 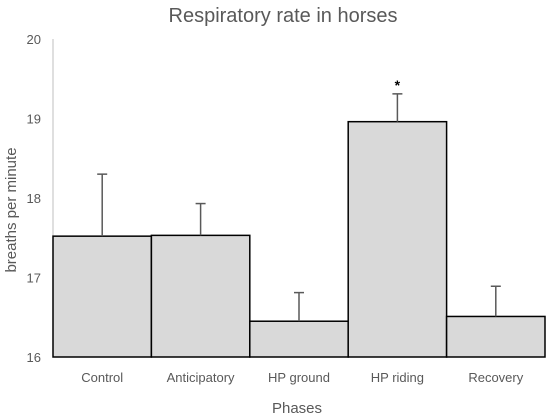 What do you see at coordinates (34, 278) in the screenshot?
I see `y-tick-label: 17` at bounding box center [34, 278].